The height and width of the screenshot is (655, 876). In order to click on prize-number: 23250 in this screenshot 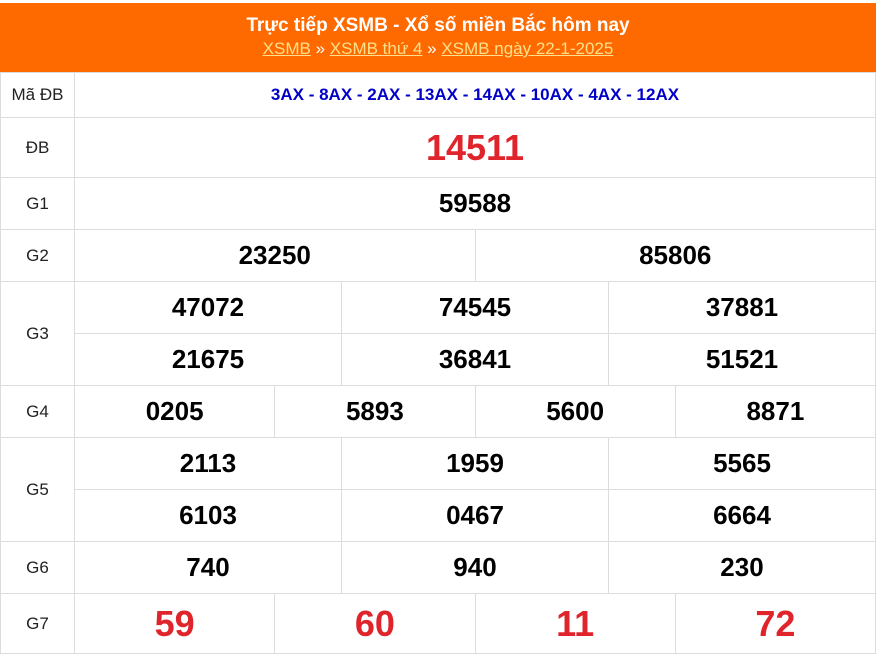, I will do `click(275, 255)`.